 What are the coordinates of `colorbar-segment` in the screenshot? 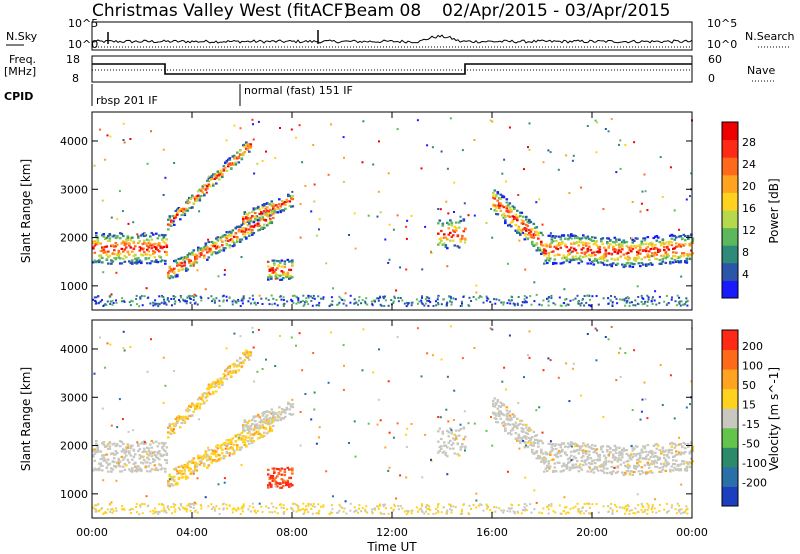 It's located at (730, 236).